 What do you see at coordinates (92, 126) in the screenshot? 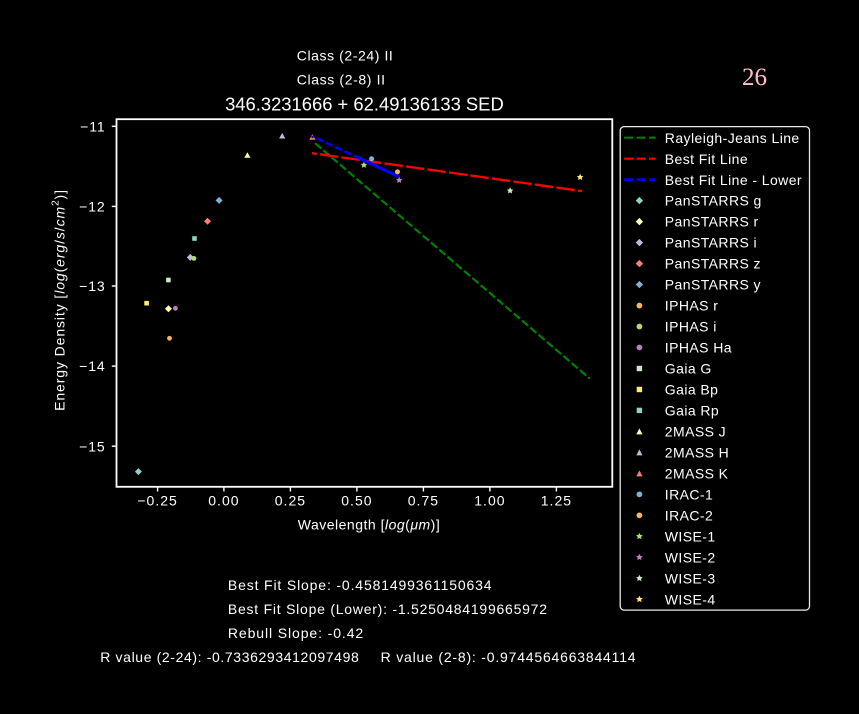
I see `svg-text: −11` at bounding box center [92, 126].